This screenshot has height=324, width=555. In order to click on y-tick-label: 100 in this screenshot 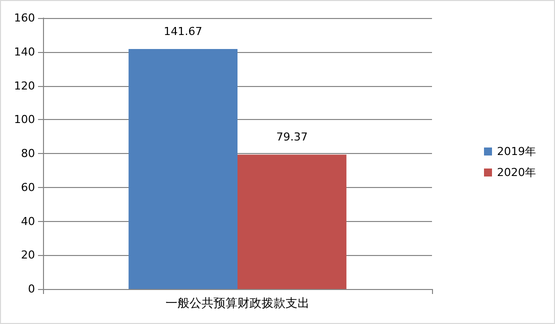, I will do `click(24, 119)`.